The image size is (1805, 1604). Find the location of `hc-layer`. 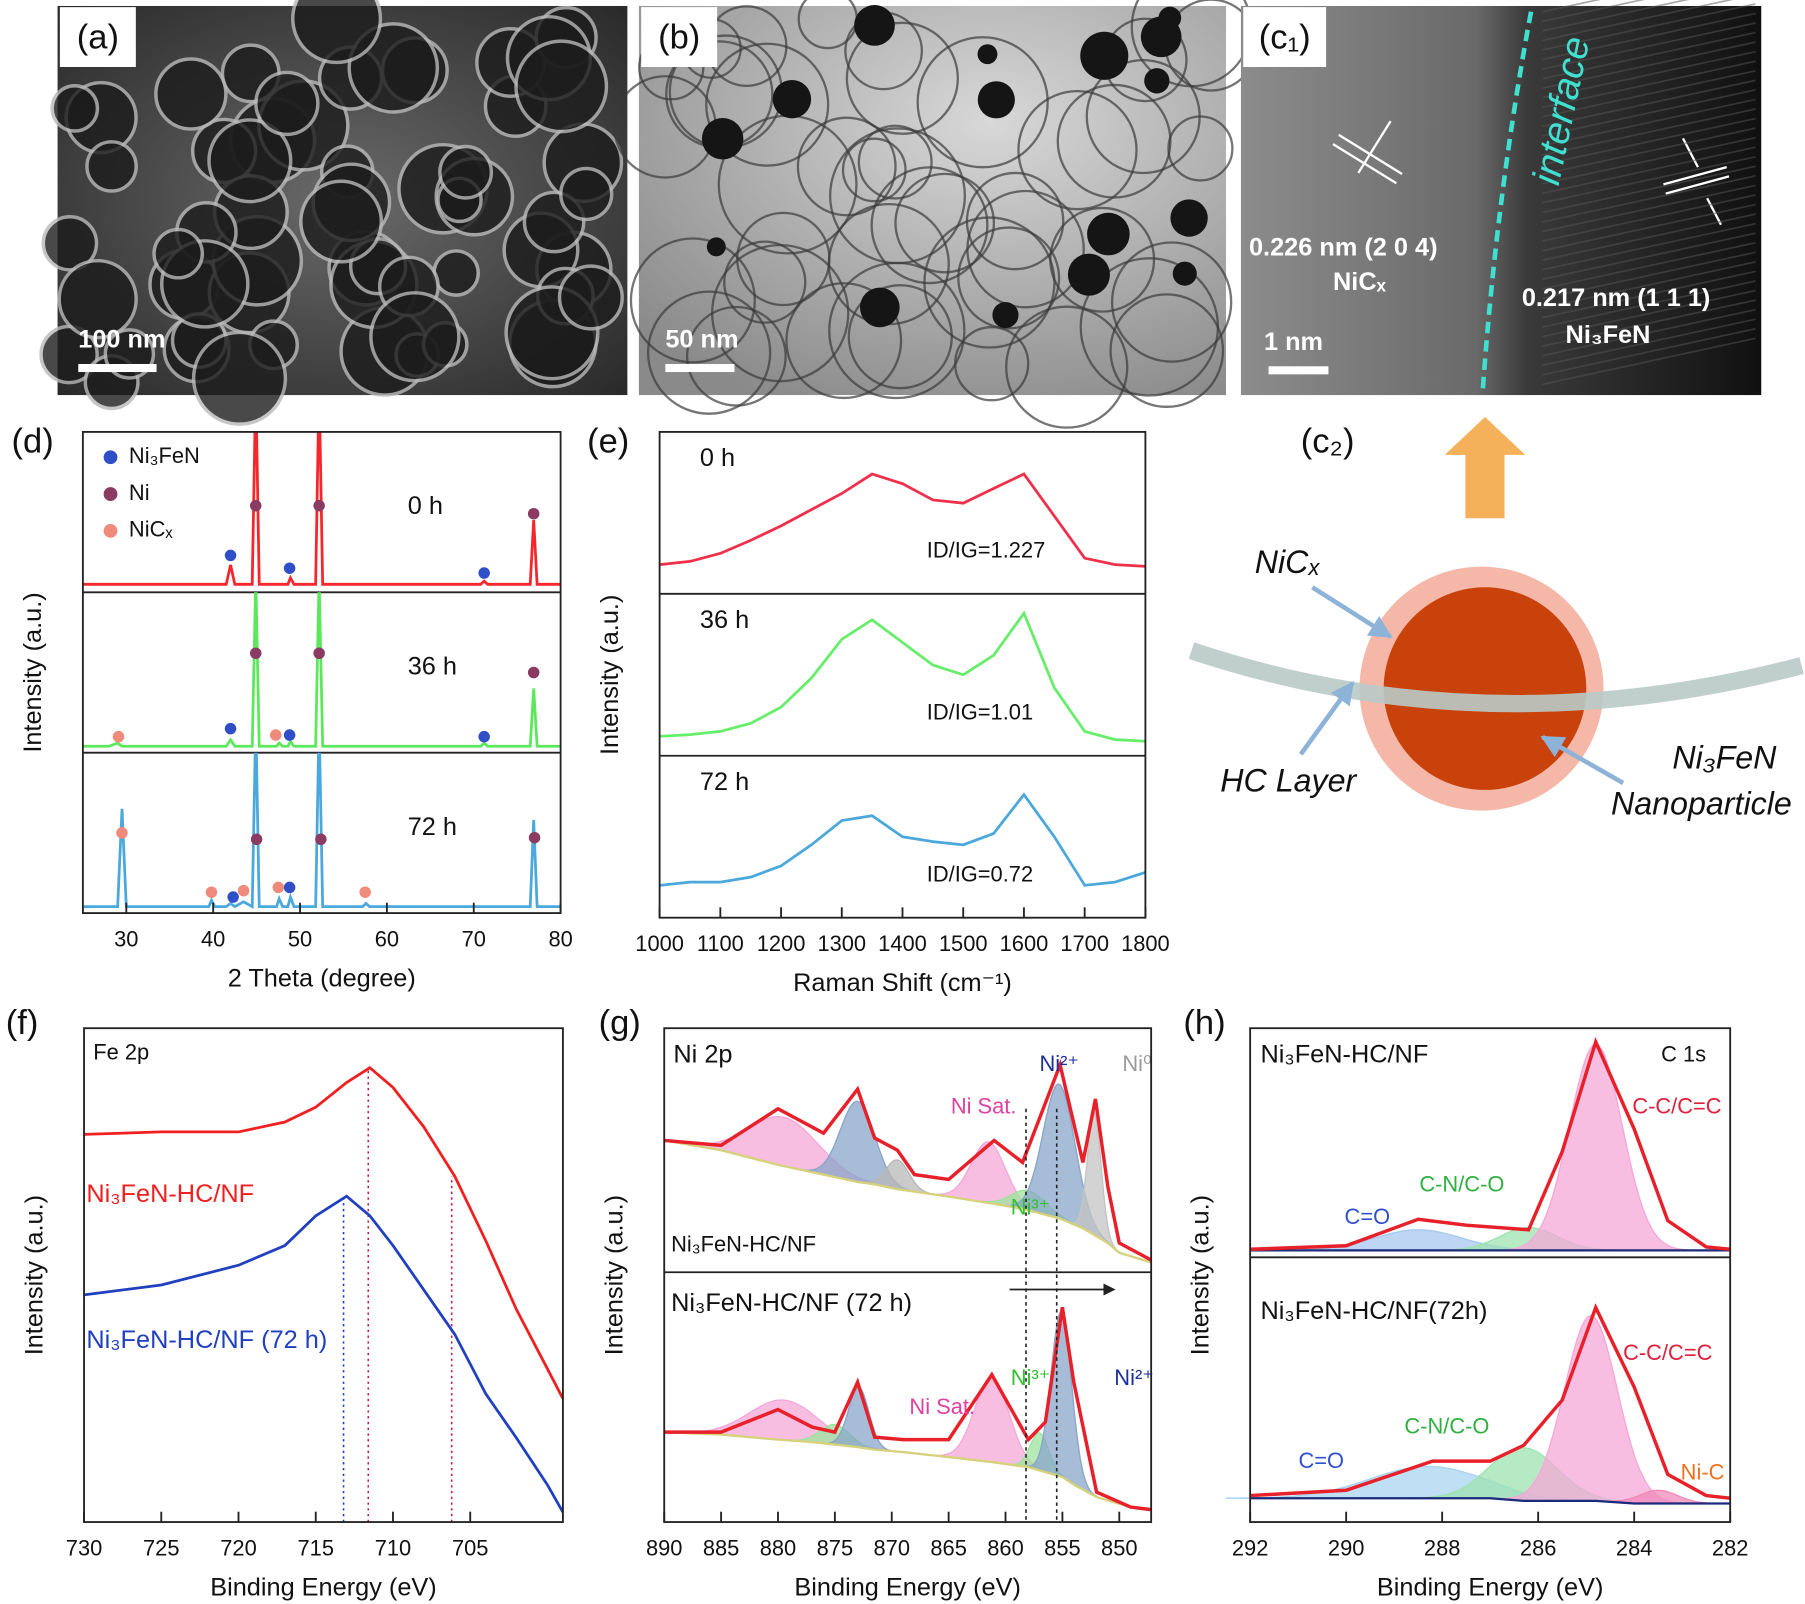

hc-layer is located at coordinates (1496, 677).